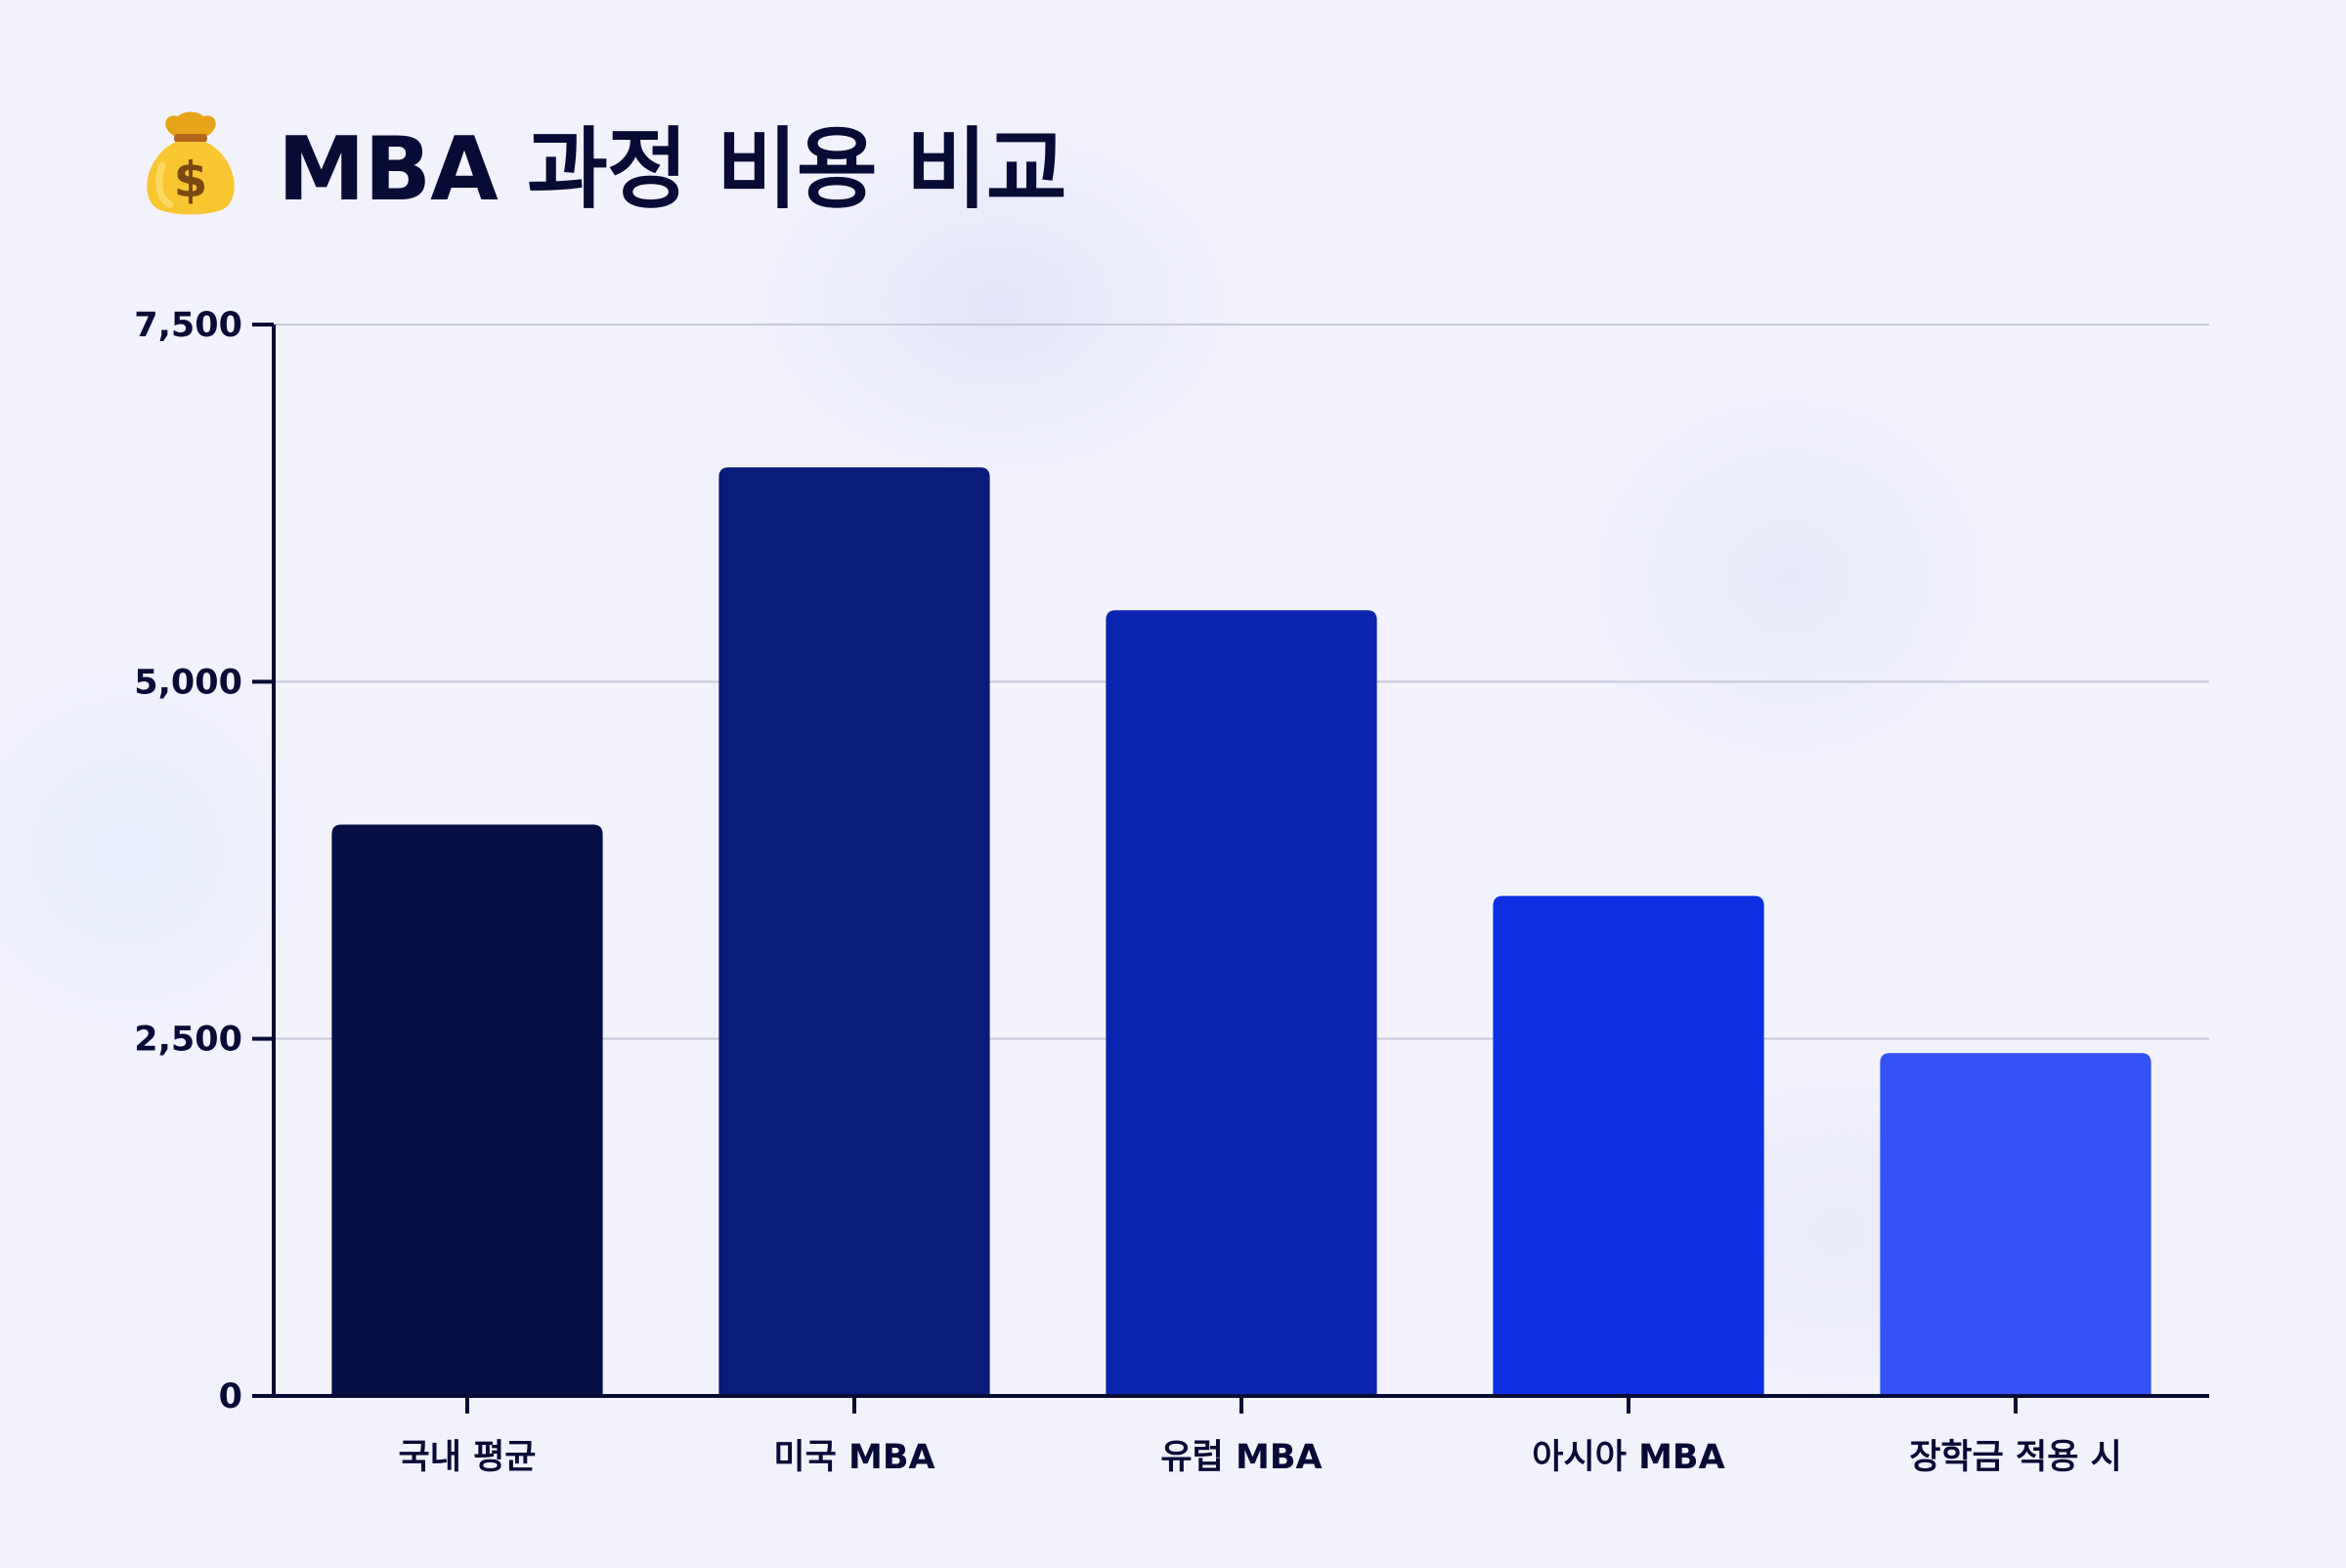  What do you see at coordinates (231, 1397) in the screenshot?
I see `y-tick-label: 0` at bounding box center [231, 1397].